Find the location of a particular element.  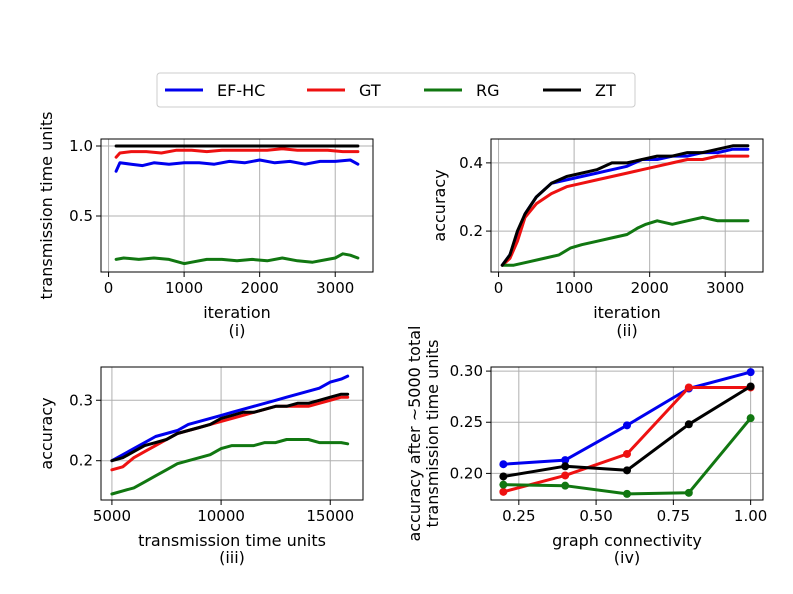

legend-frame is located at coordinates (396, 90).